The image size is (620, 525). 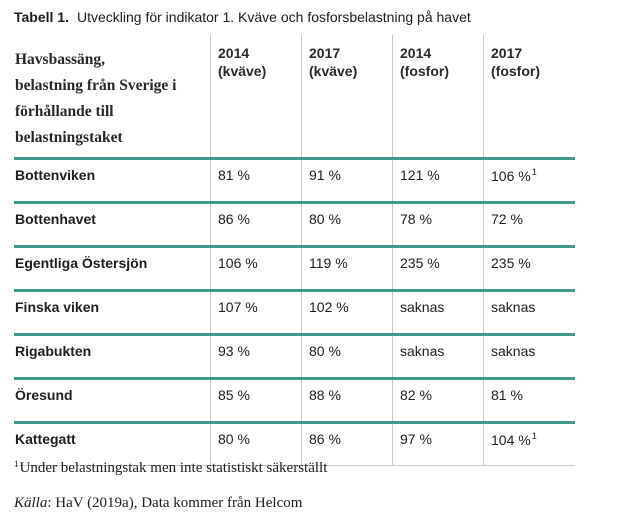 I want to click on table-row: Finska viken 107 % 102 % saknas saknas, so click(x=294, y=314).